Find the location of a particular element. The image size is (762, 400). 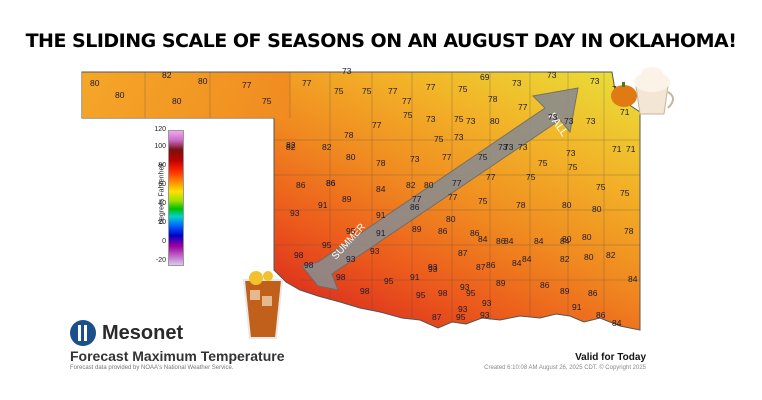

legend-tick: 40 is located at coordinates (162, 203).